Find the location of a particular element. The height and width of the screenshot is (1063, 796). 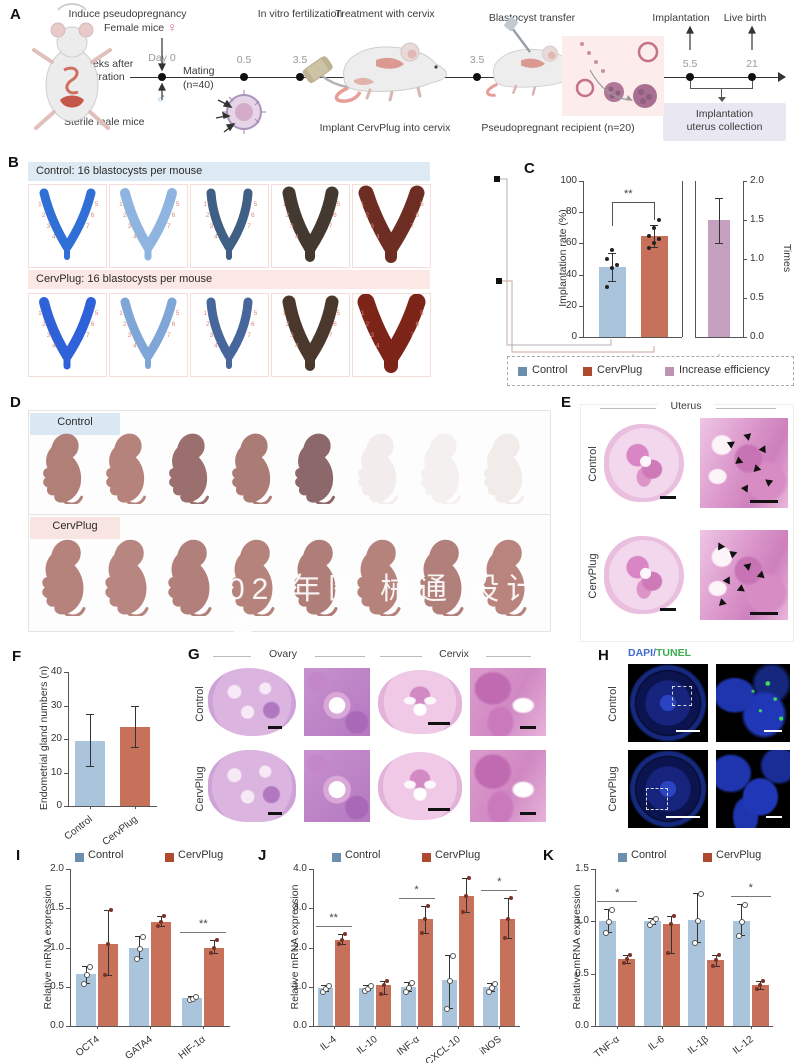

legend-label: Control is located at coordinates (106, 855).